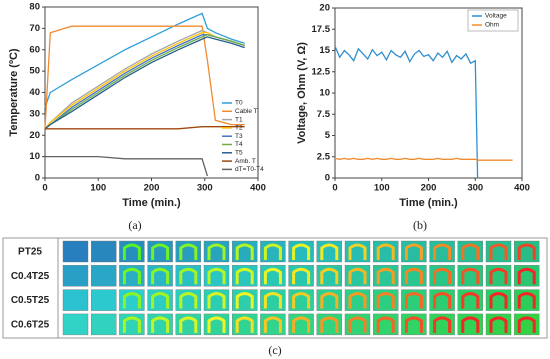 The image size is (550, 359). I want to click on y-tick-label: 15, so click(324, 50).